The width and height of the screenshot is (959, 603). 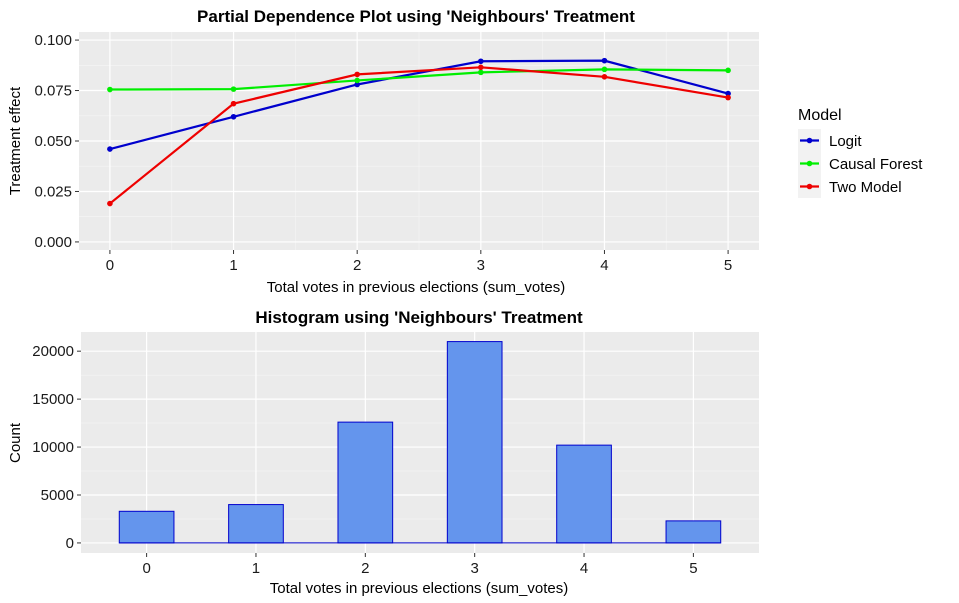 What do you see at coordinates (357, 265) in the screenshot?
I see `pdp-x-tick-label: 2` at bounding box center [357, 265].